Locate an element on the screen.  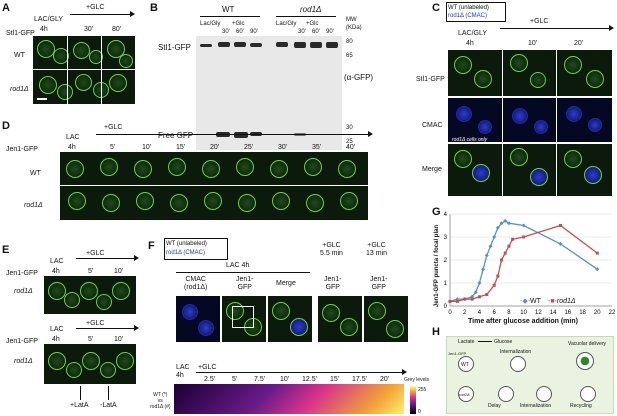
panel-d-micrograph is located at coordinates (214, 186).